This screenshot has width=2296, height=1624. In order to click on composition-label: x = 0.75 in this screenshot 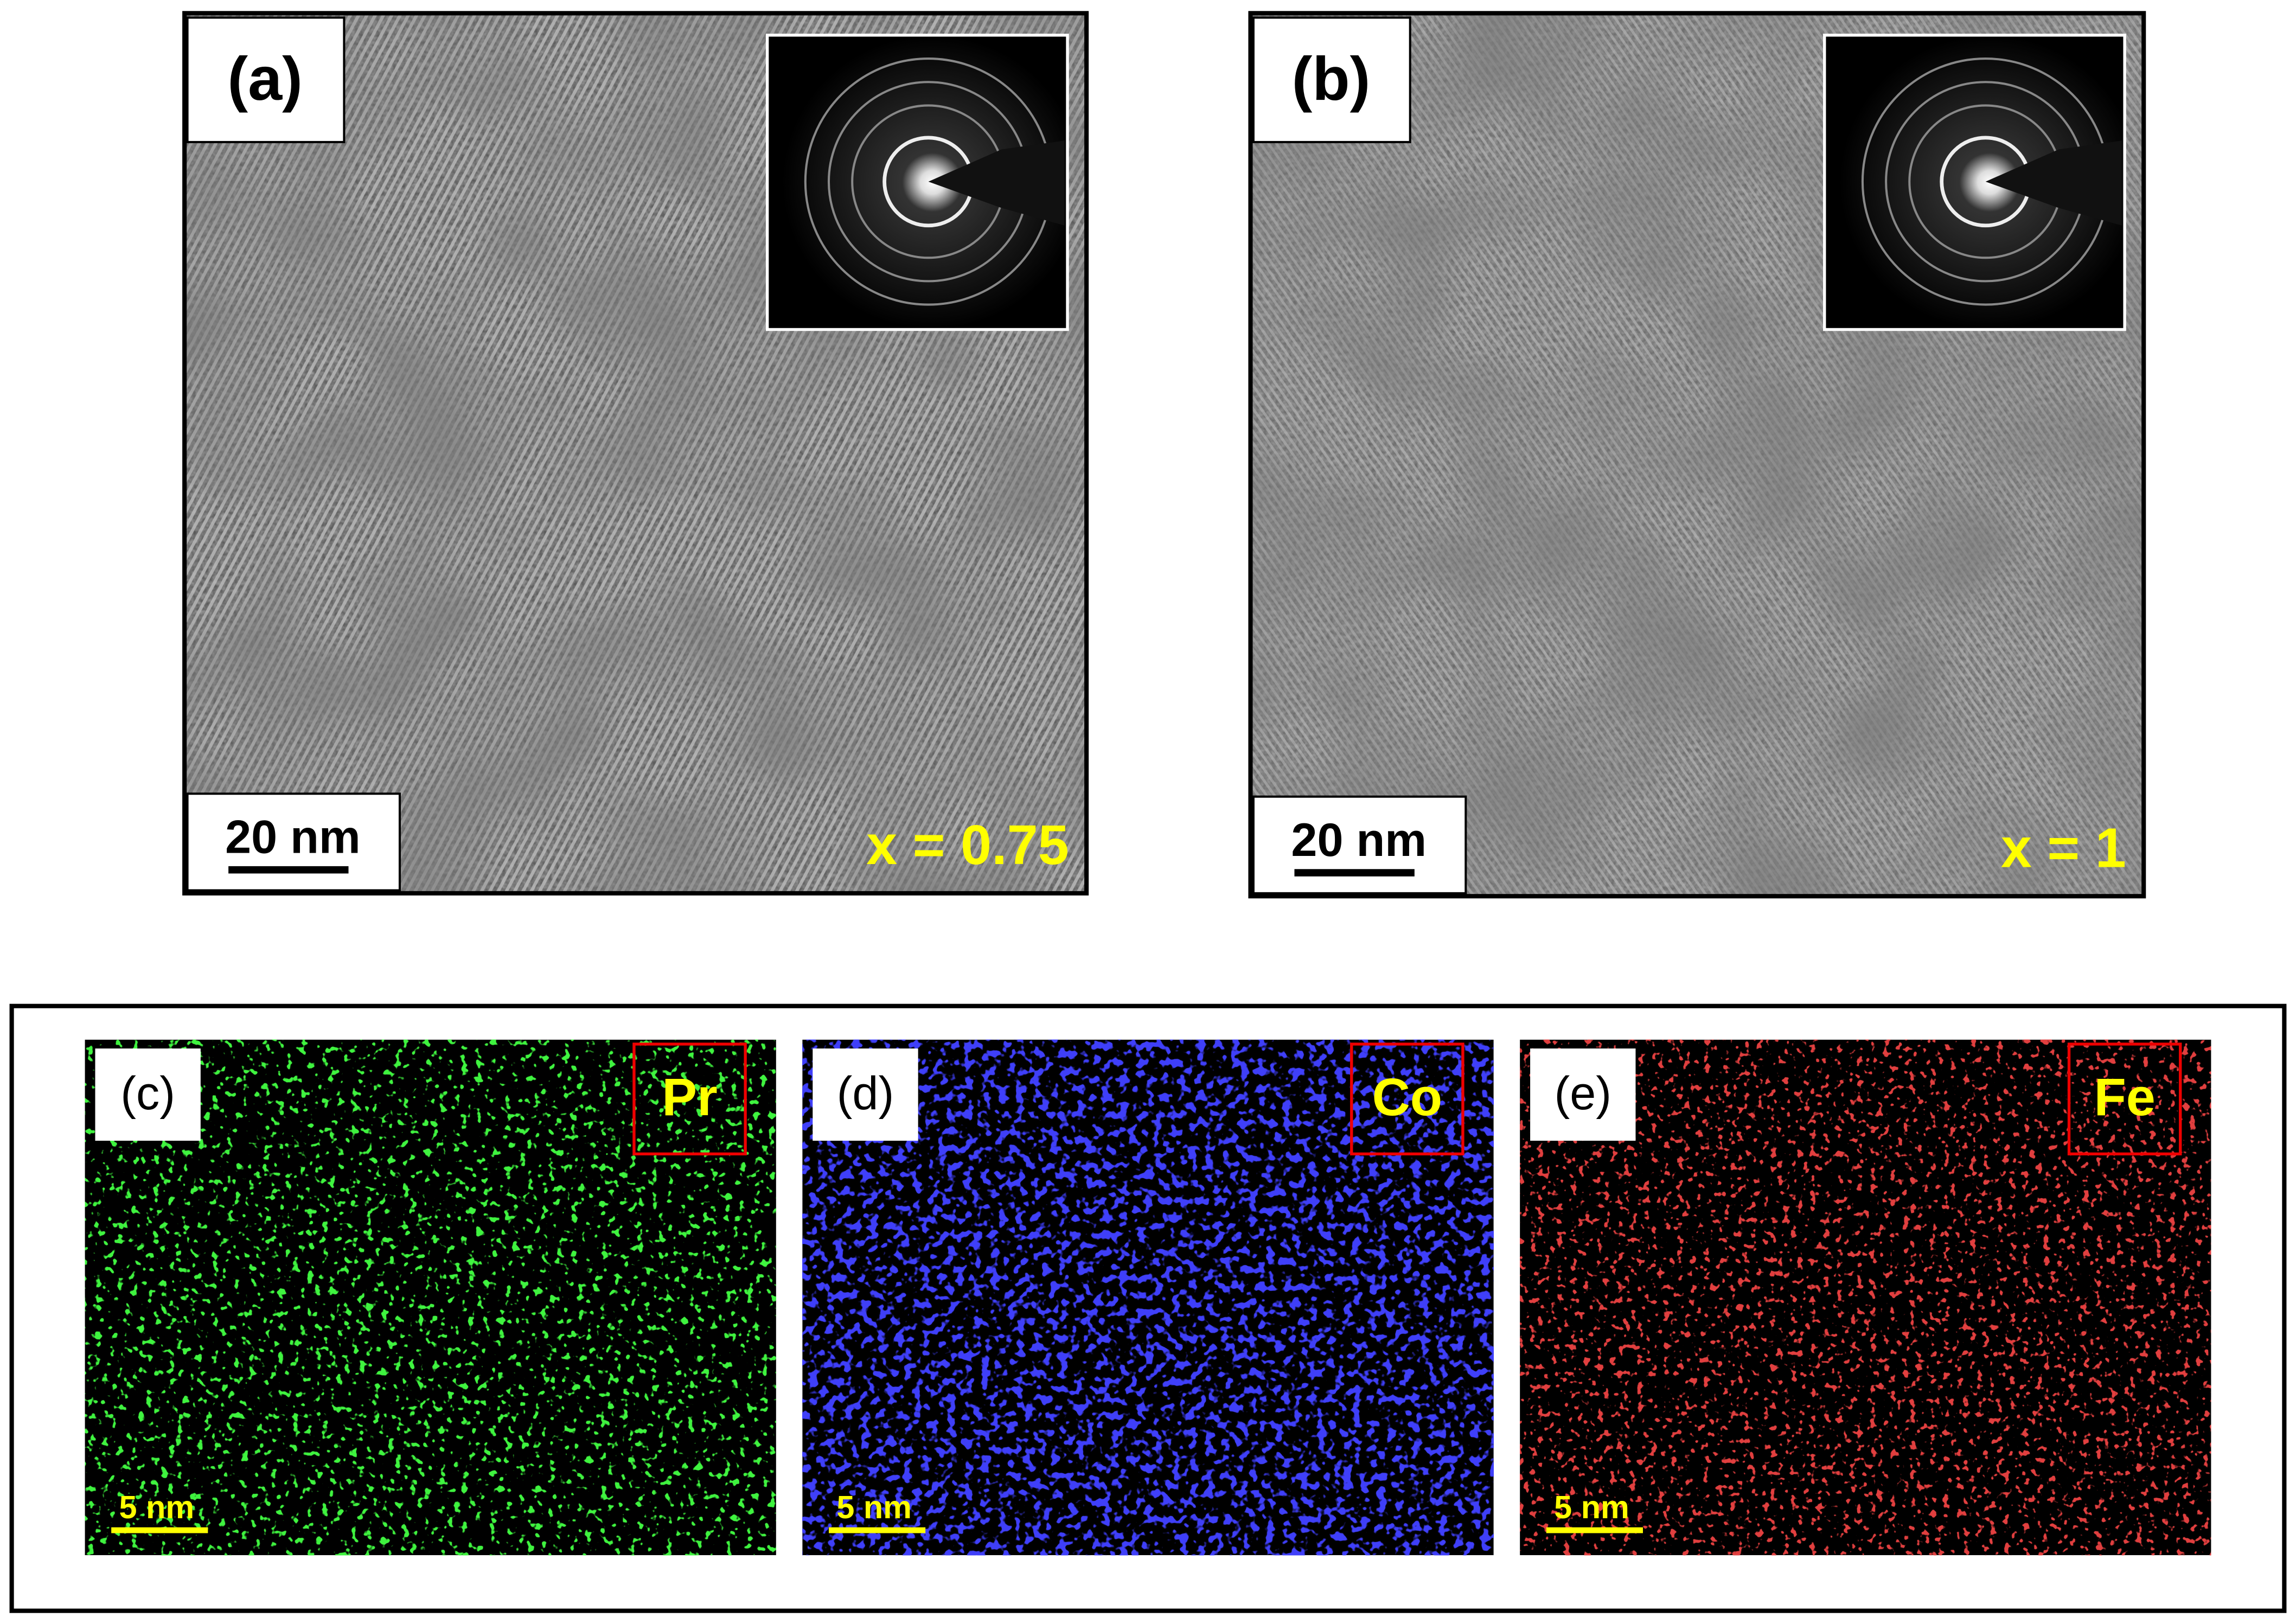, I will do `click(968, 845)`.